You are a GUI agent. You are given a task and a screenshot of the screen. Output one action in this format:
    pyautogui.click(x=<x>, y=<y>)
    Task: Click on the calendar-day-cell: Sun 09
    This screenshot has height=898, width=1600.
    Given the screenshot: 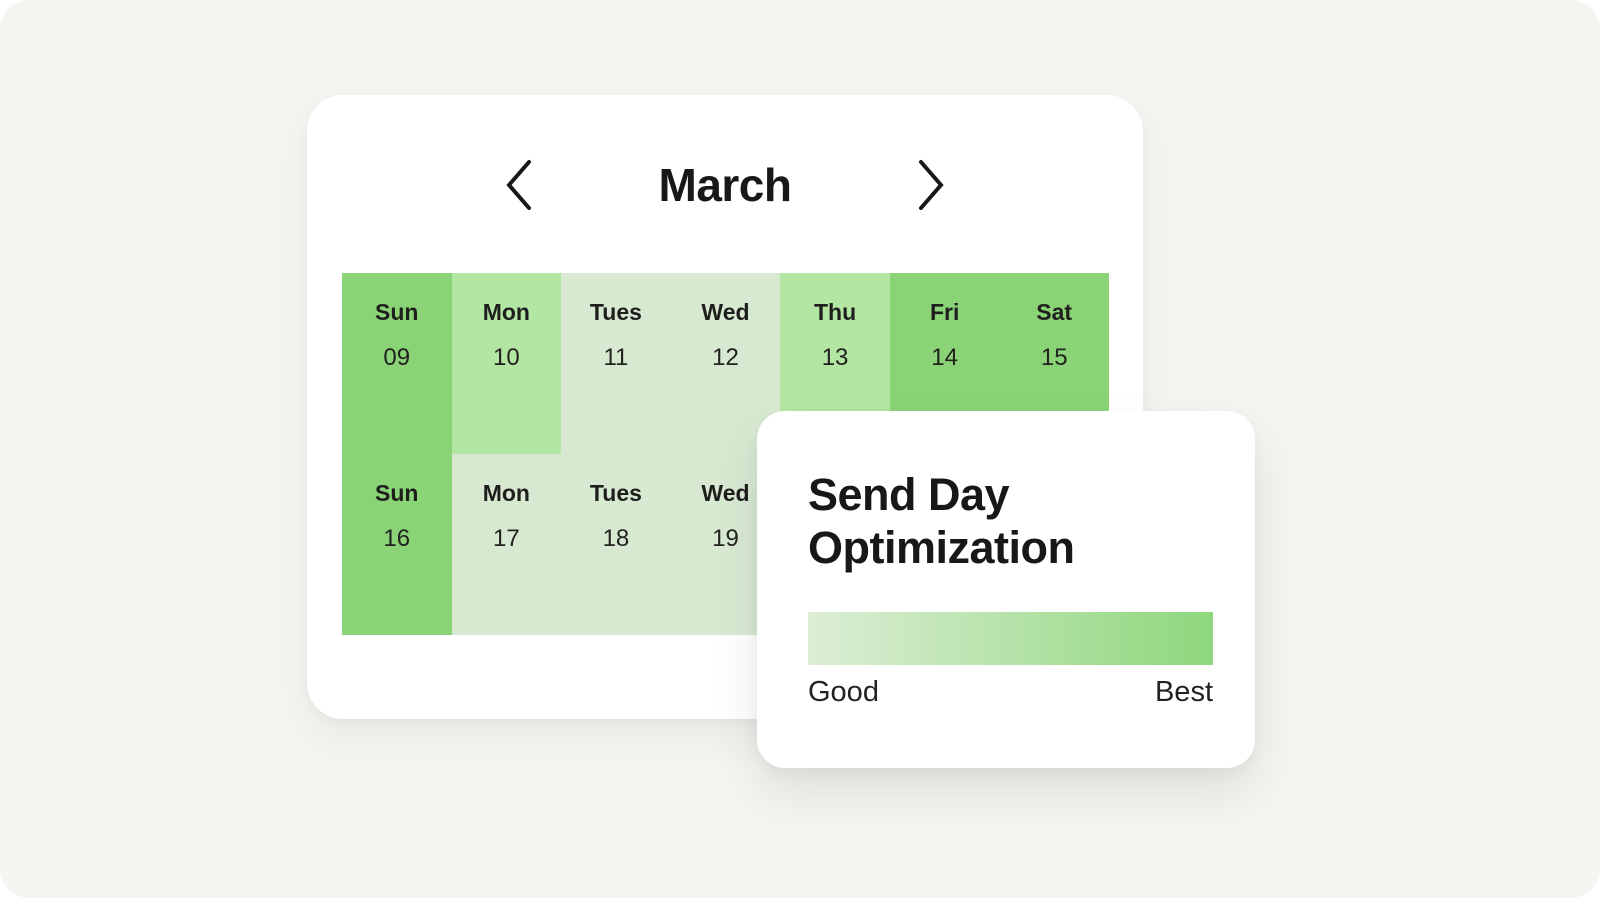 What is the action you would take?
    pyautogui.click(x=397, y=363)
    